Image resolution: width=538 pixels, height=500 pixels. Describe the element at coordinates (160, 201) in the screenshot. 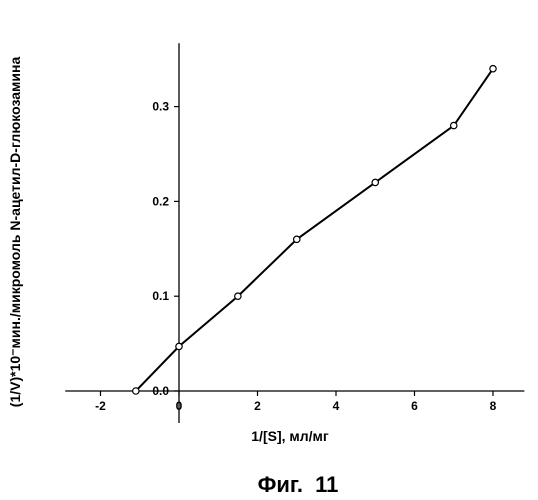

I see `y-tick-label: 0.2` at that location.